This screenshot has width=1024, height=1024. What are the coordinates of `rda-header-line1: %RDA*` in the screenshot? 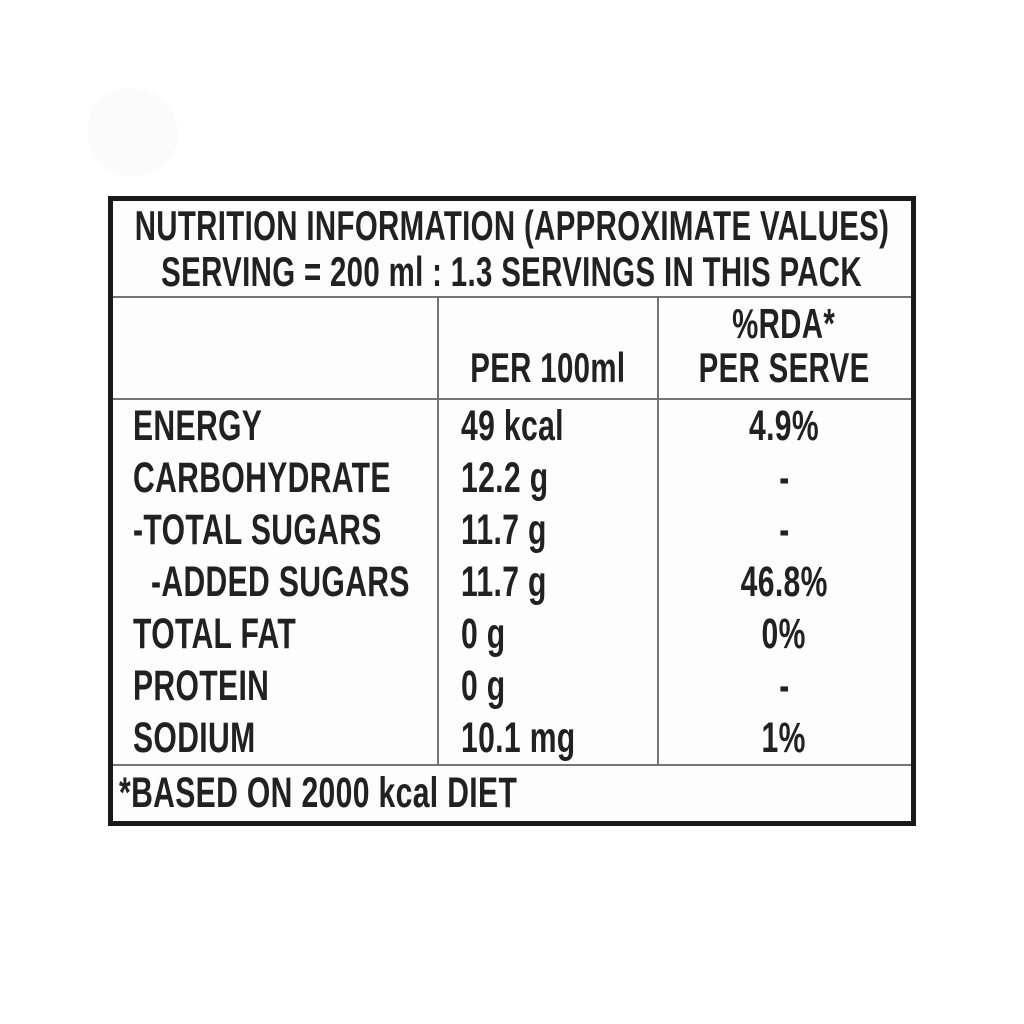 It's located at (784, 323).